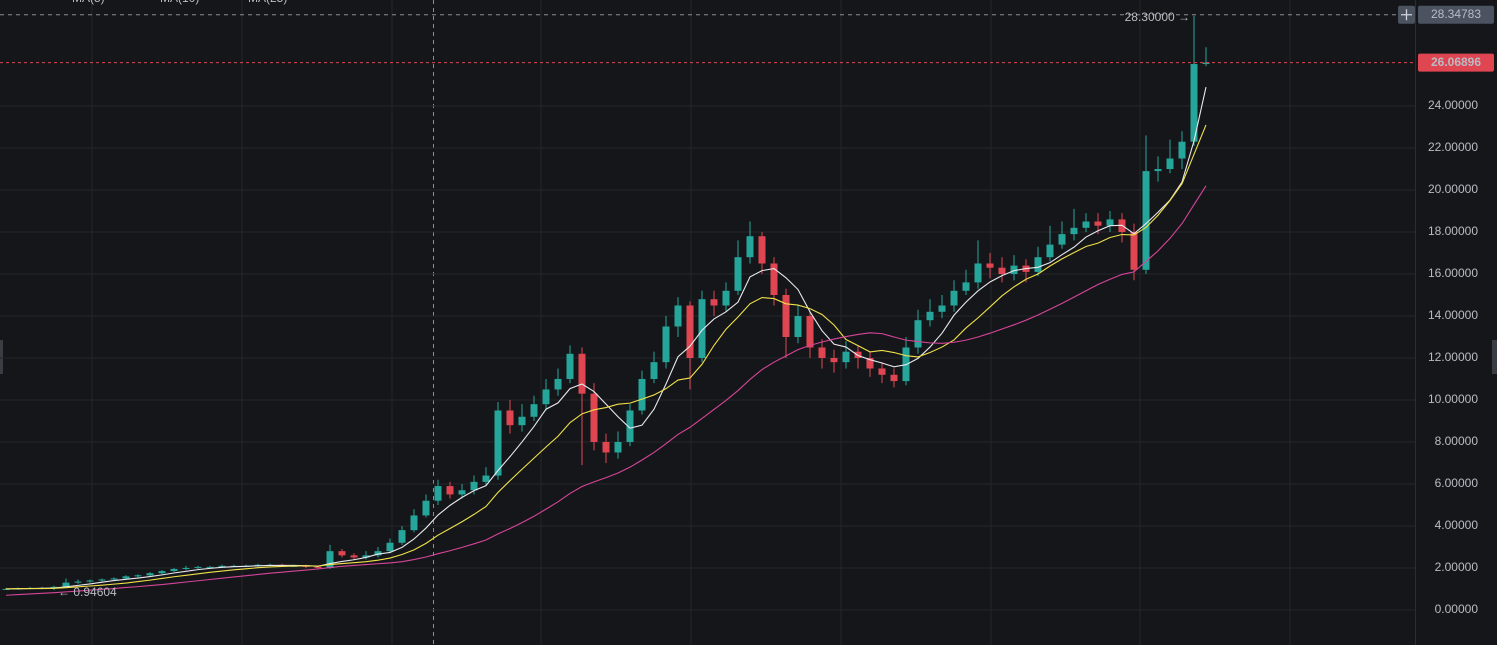 This screenshot has width=1497, height=645. What do you see at coordinates (1453, 357) in the screenshot?
I see `y-tick-label: 12.00000` at bounding box center [1453, 357].